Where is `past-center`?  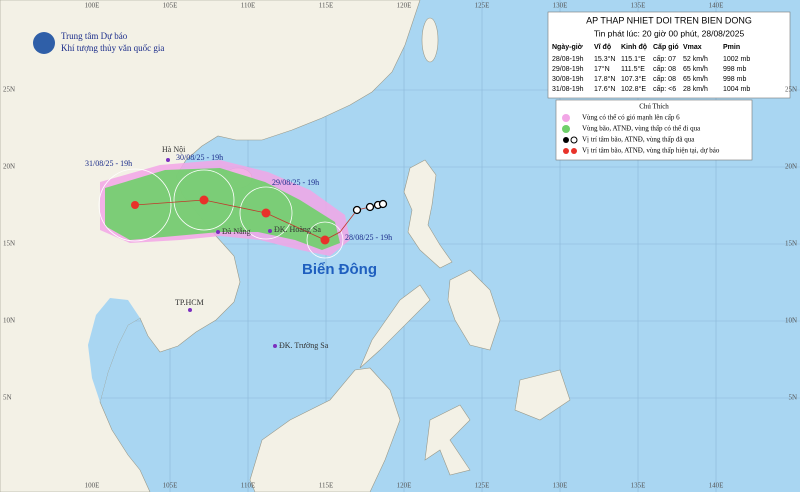
past-center is located at coordinates (370, 207).